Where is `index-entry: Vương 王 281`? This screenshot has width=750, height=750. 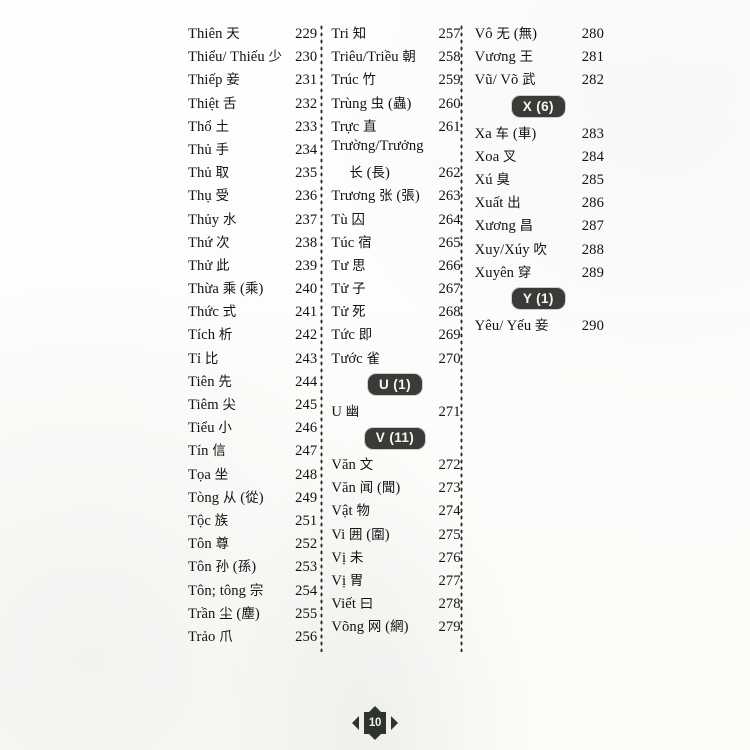
index-entry: Vương 王 281 is located at coordinates (538, 56).